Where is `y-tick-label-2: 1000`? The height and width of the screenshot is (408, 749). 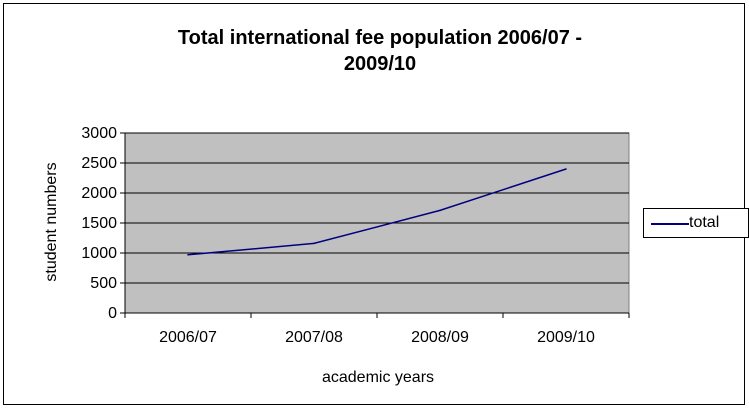
y-tick-label-2: 1000 is located at coordinates (99, 253).